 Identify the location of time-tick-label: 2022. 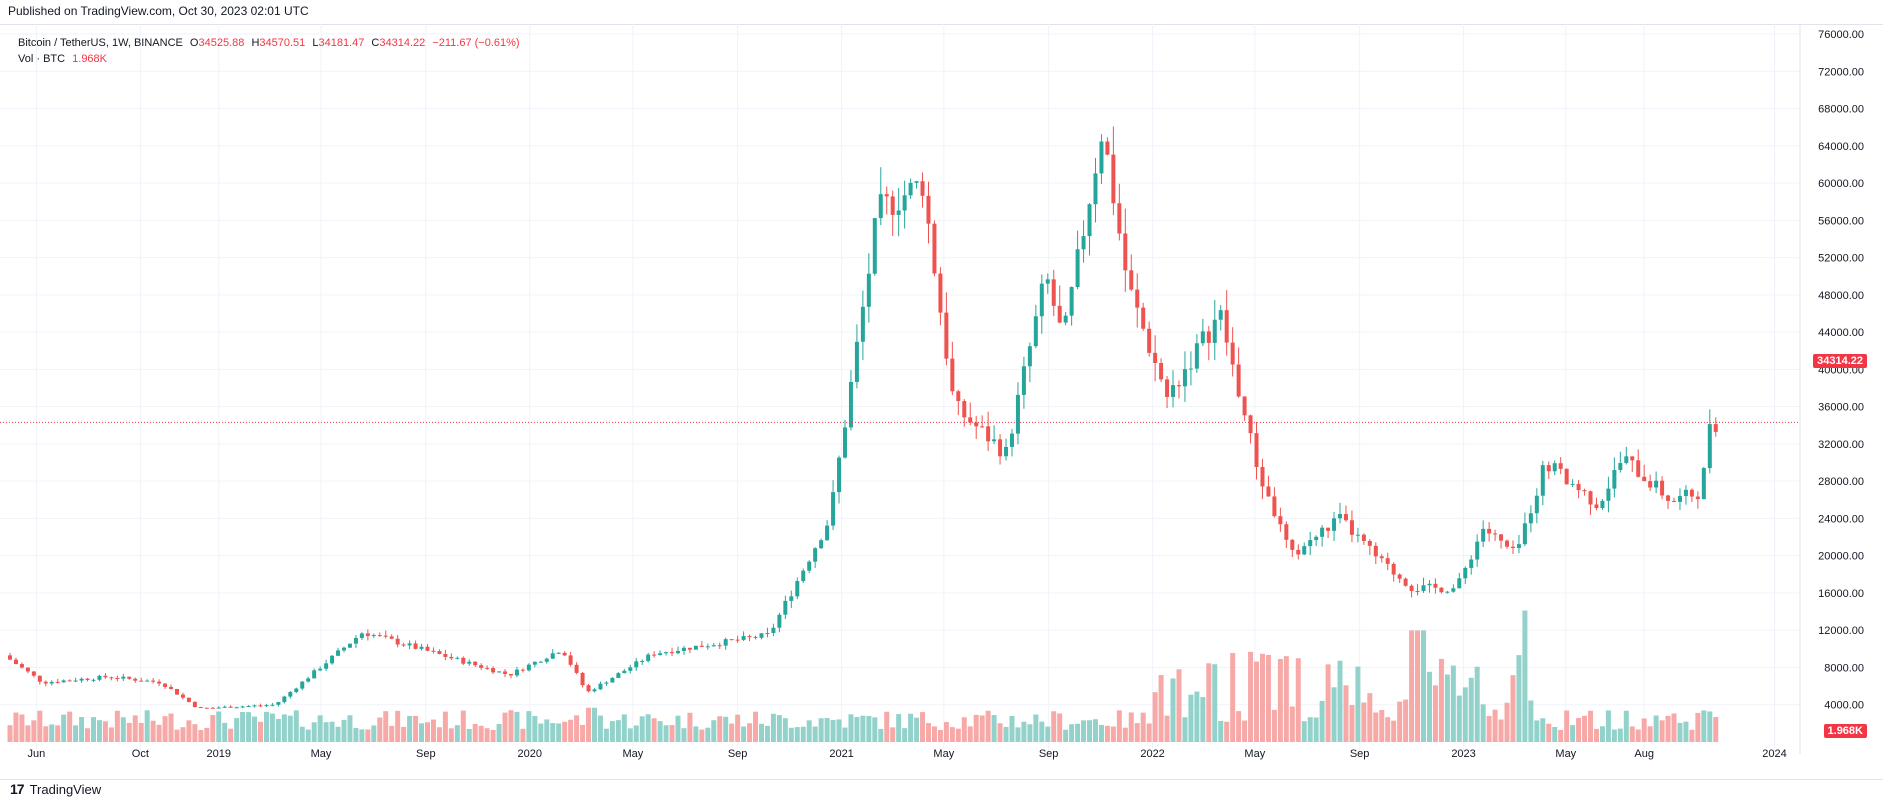
(1152, 754).